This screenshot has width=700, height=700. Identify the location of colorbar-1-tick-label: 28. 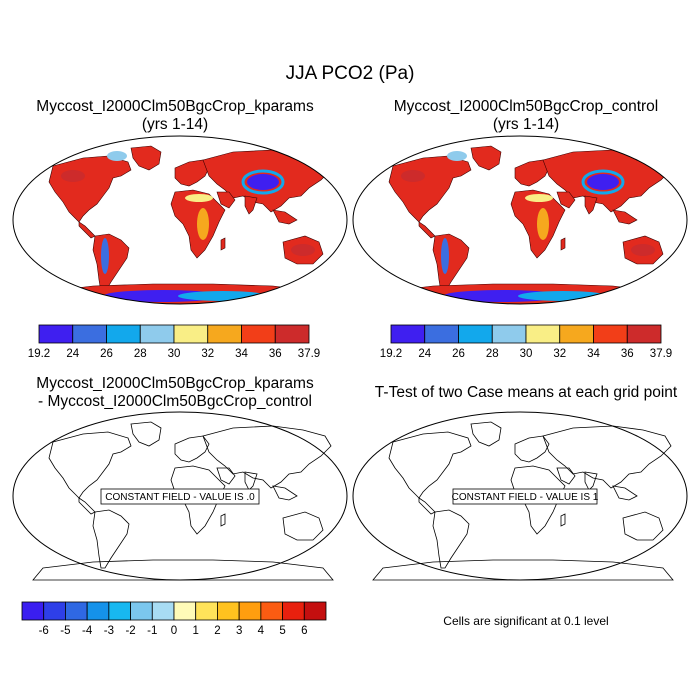
(140, 354).